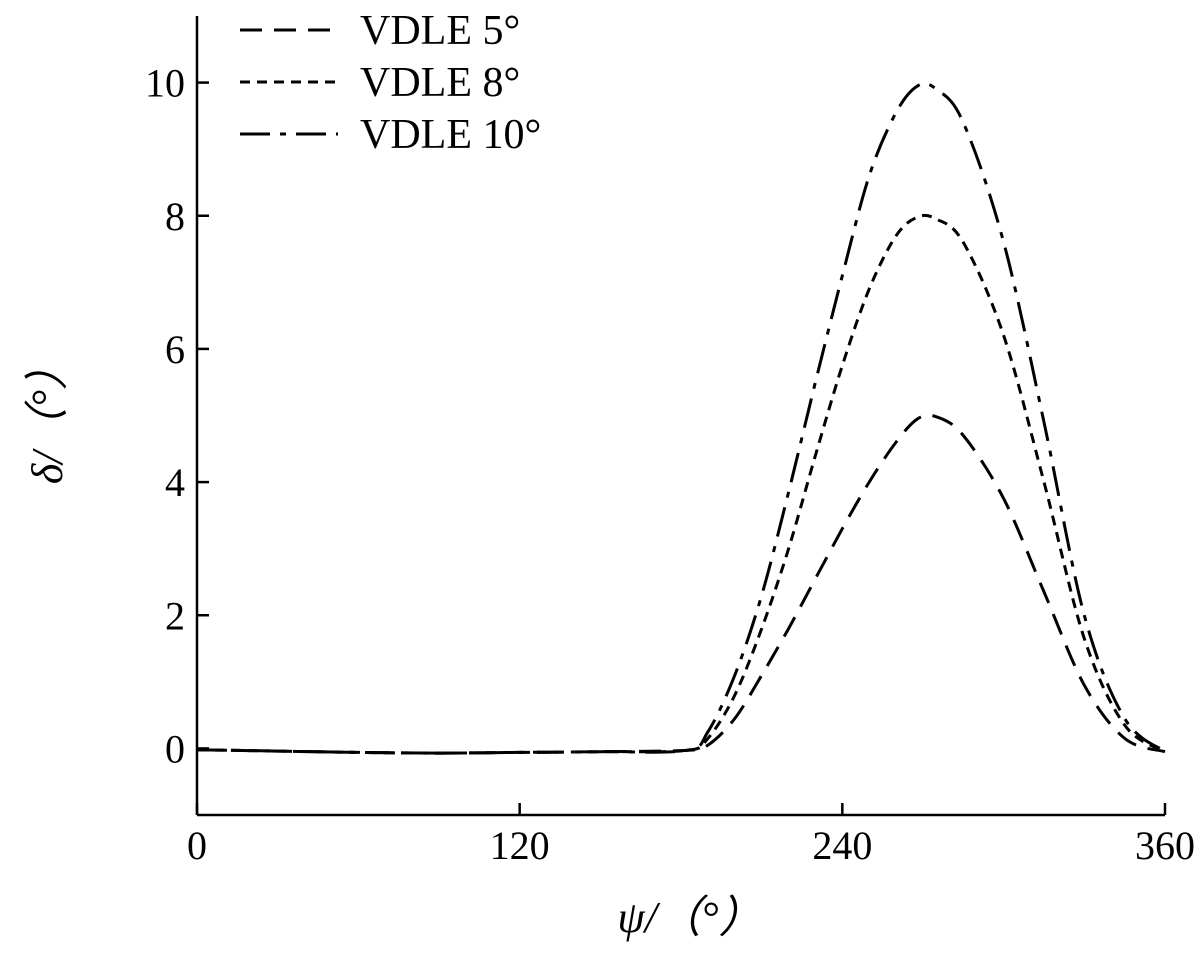 This screenshot has width=1200, height=953. Describe the element at coordinates (197, 845) in the screenshot. I see `x-tick-label: 0` at that location.